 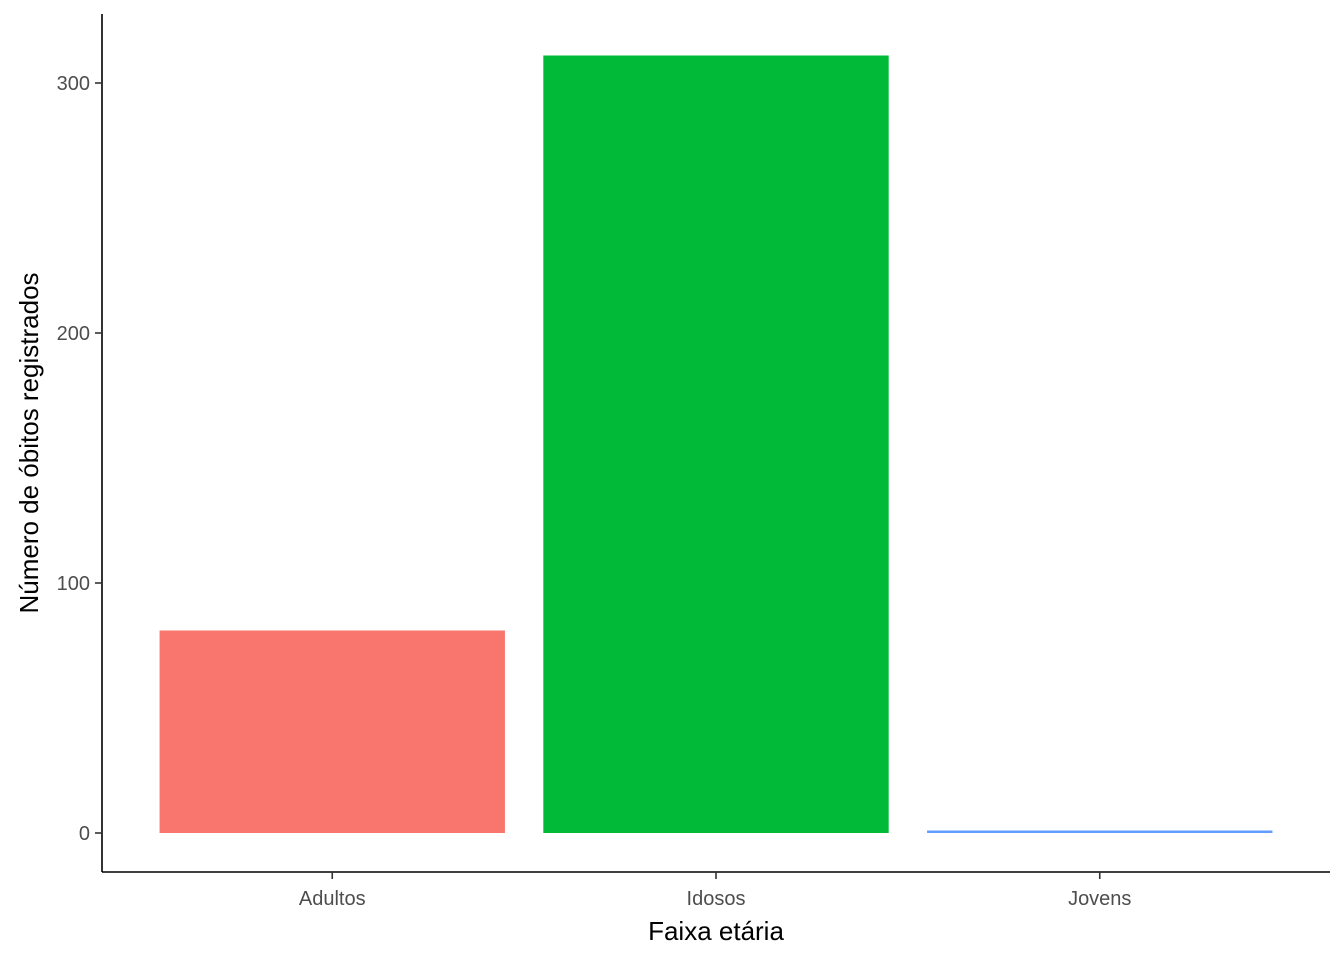 What do you see at coordinates (73, 334) in the screenshot?
I see `y-tick-label: 200` at bounding box center [73, 334].